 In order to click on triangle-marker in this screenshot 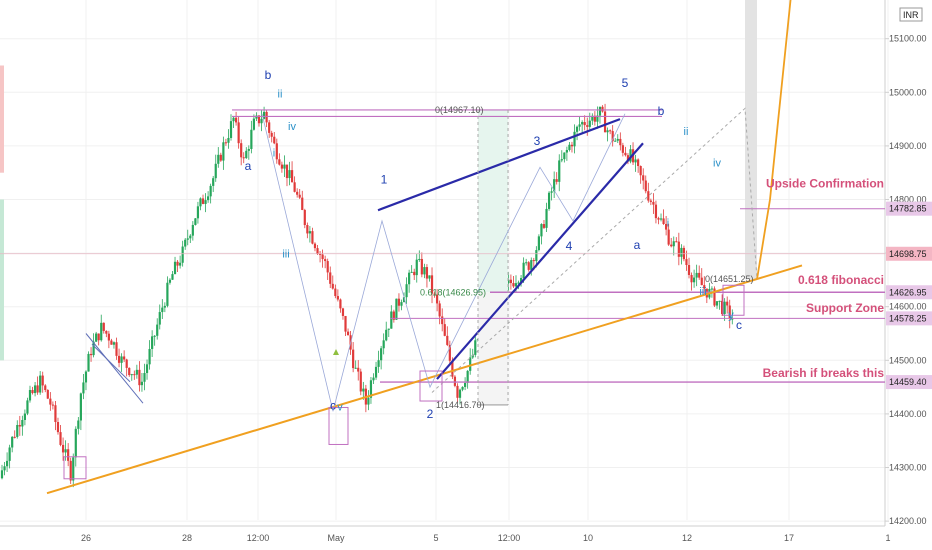, I will do `click(336, 352)`.